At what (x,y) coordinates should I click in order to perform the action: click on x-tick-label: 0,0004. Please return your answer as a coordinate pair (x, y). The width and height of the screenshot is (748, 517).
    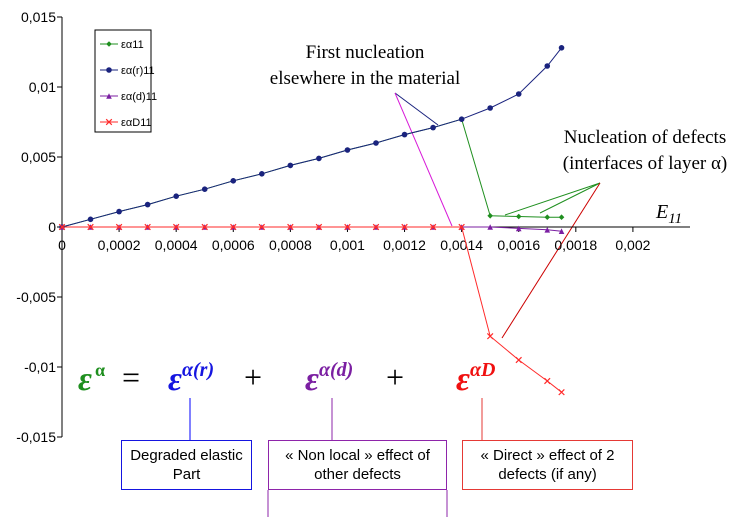
    Looking at the image, I should click on (176, 245).